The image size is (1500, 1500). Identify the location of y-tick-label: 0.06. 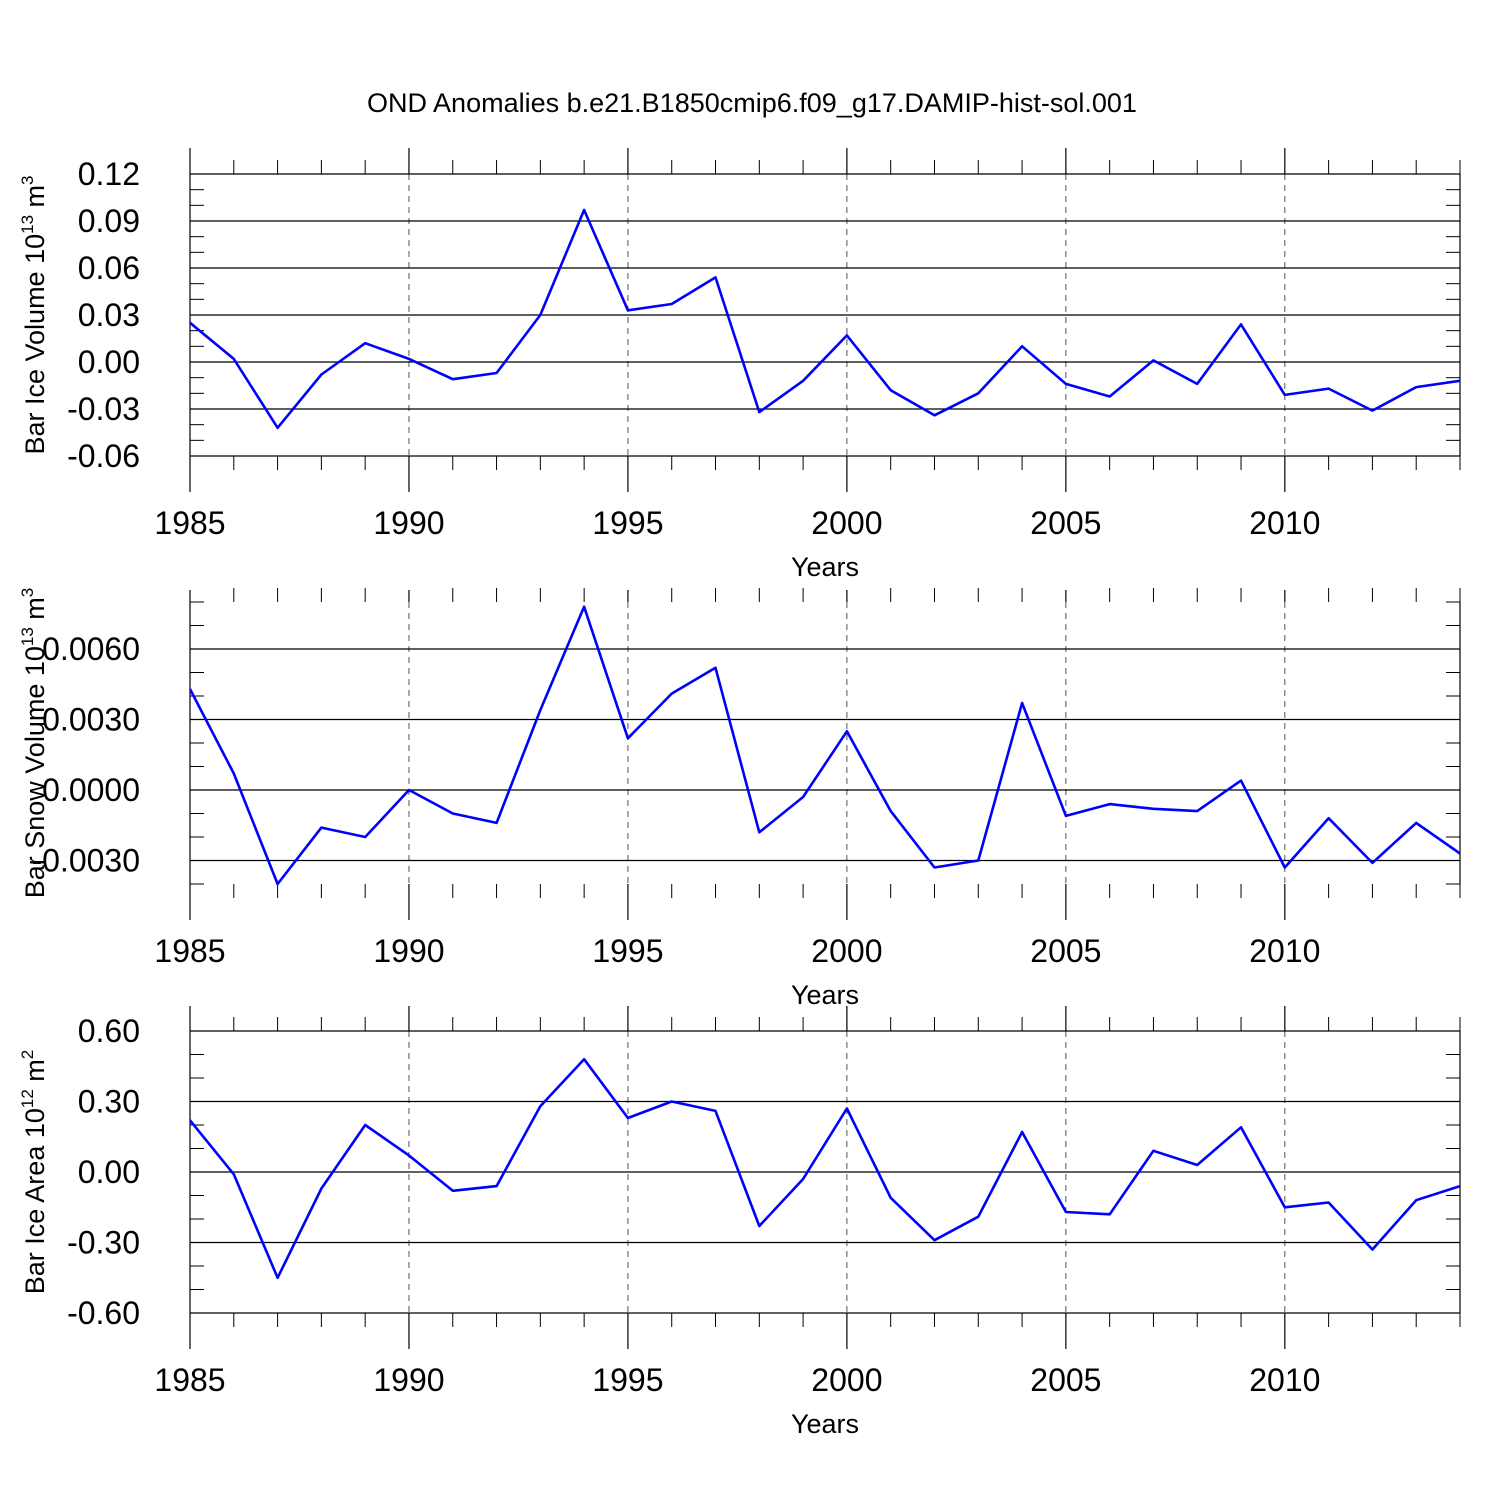
(109, 268).